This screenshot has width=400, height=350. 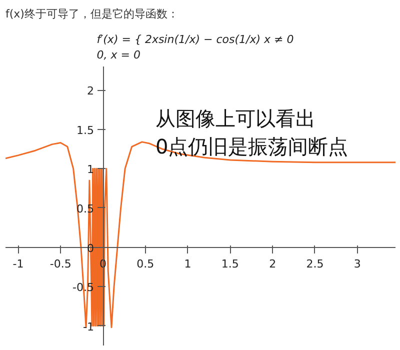 What do you see at coordinates (90, 91) in the screenshot?
I see `y-tick-label: 2` at bounding box center [90, 91].